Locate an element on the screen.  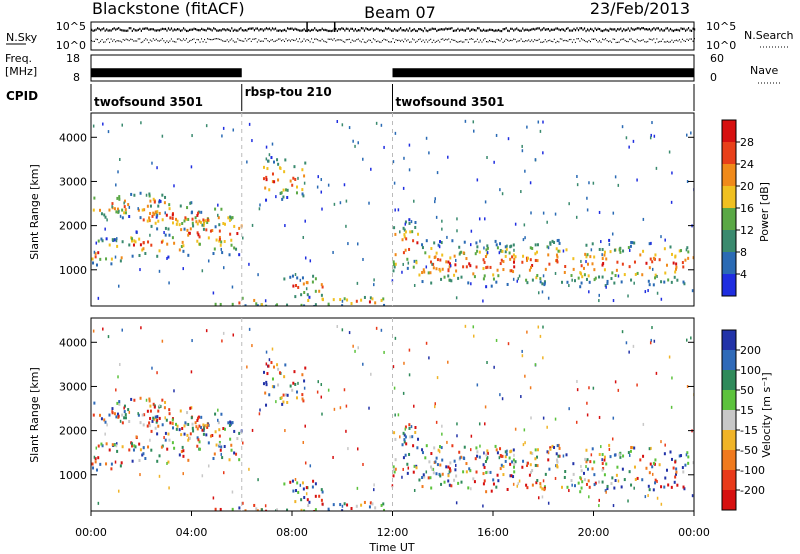
x-tick-label: 04:00 is located at coordinates (192, 532).